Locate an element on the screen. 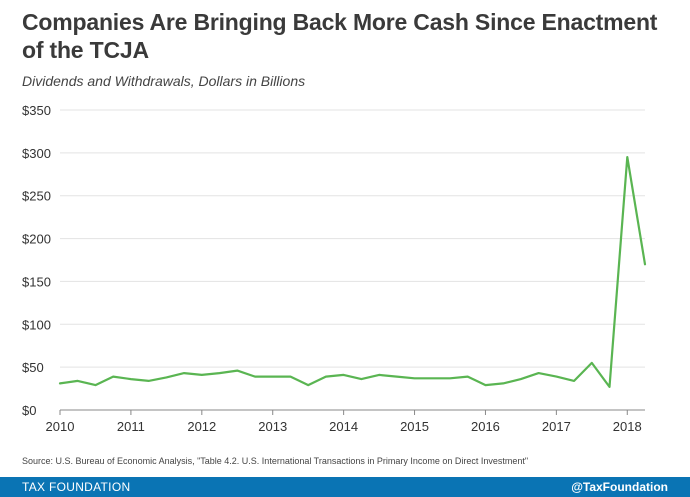 The height and width of the screenshot is (497, 690). x-tick-label: 2014 is located at coordinates (343, 426).